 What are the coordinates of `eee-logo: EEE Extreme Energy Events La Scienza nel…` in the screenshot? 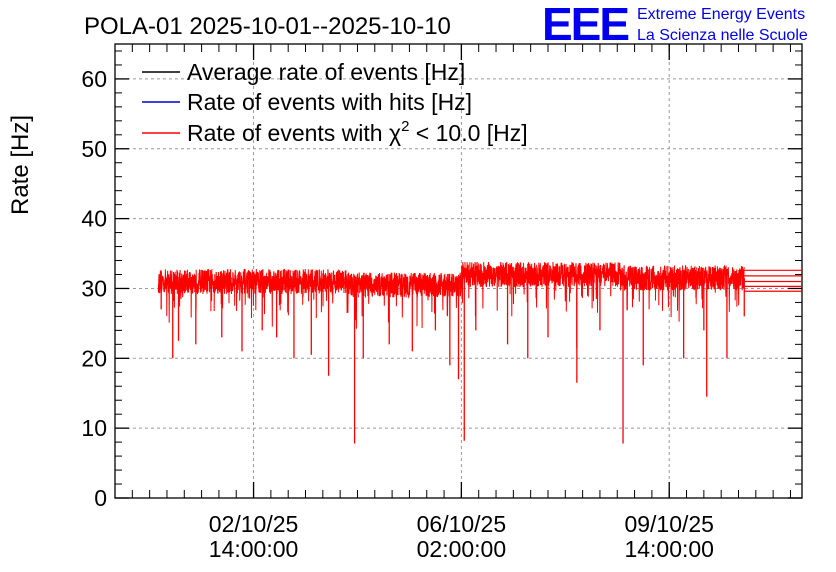 It's located at (675, 25).